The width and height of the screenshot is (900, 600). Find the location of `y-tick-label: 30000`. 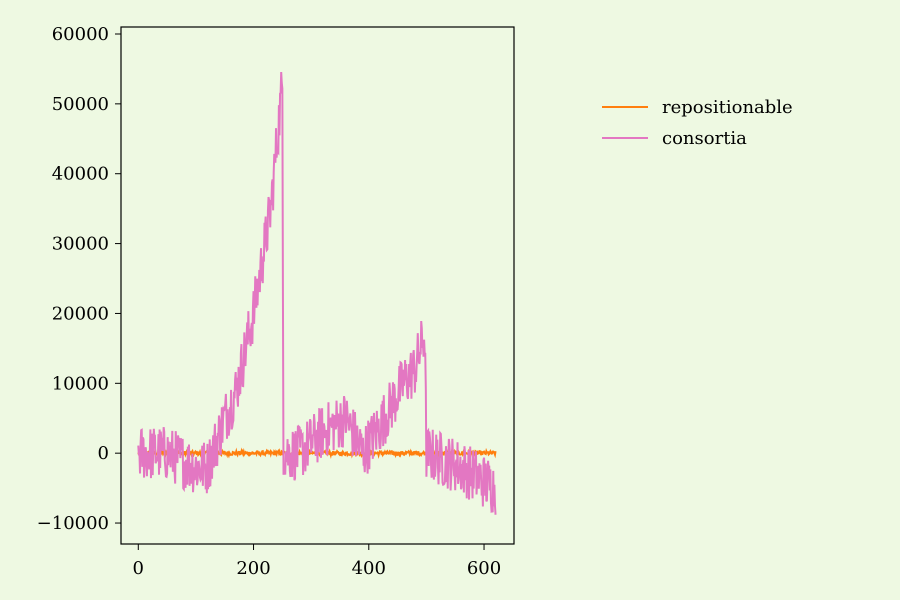

y-tick-label: 30000 is located at coordinates (80, 244).